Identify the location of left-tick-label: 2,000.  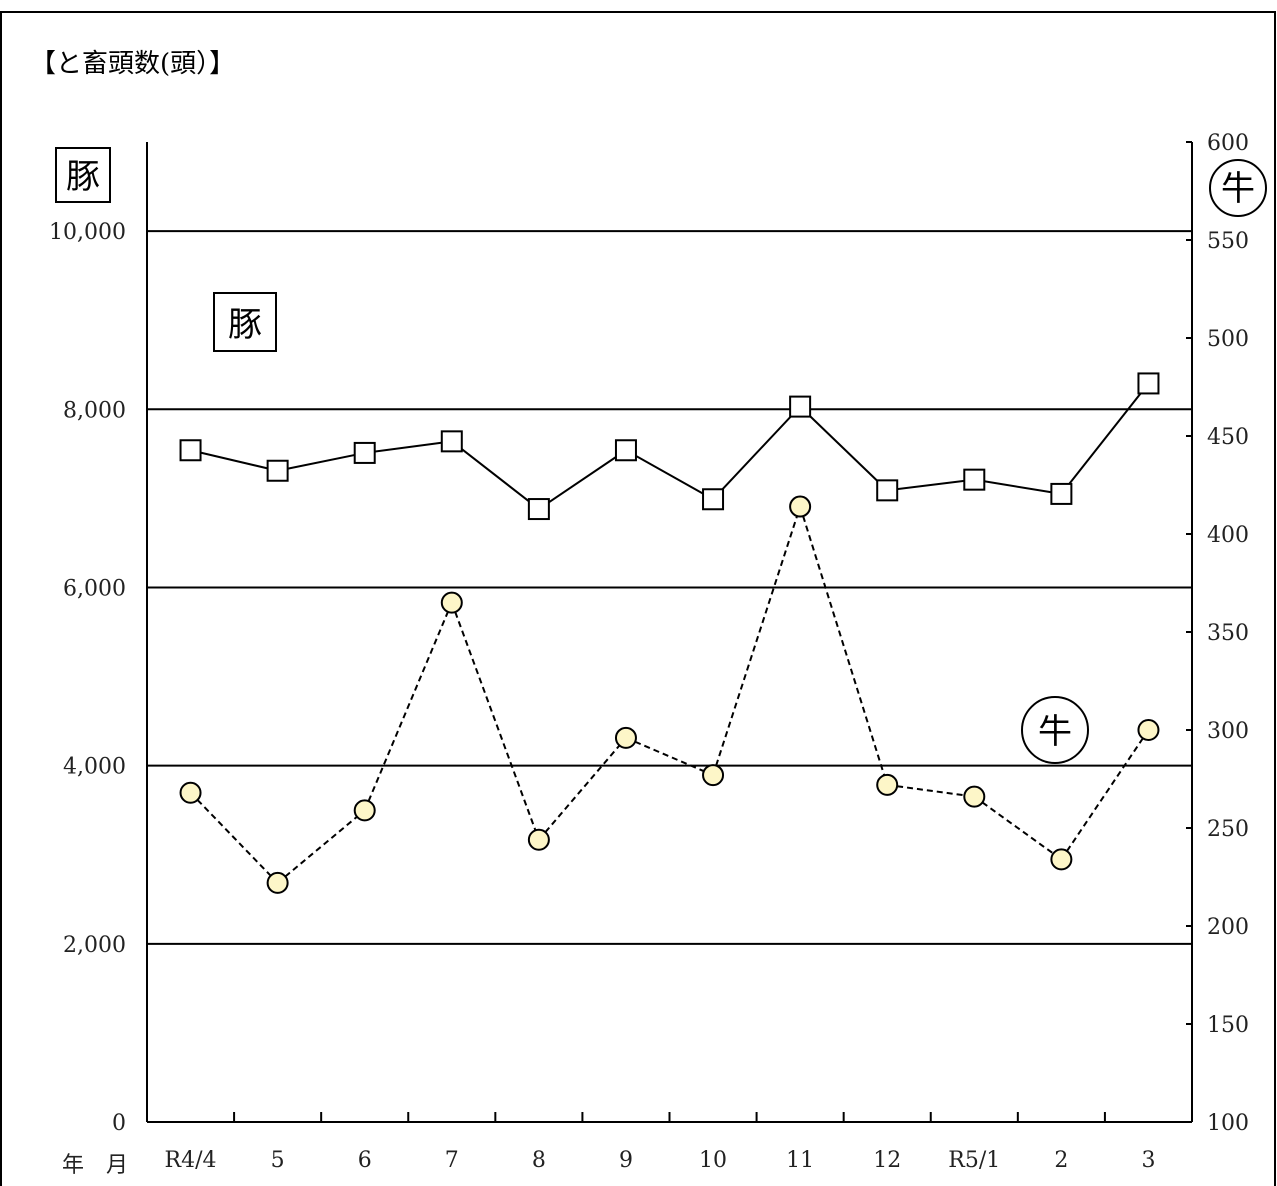
(94, 945).